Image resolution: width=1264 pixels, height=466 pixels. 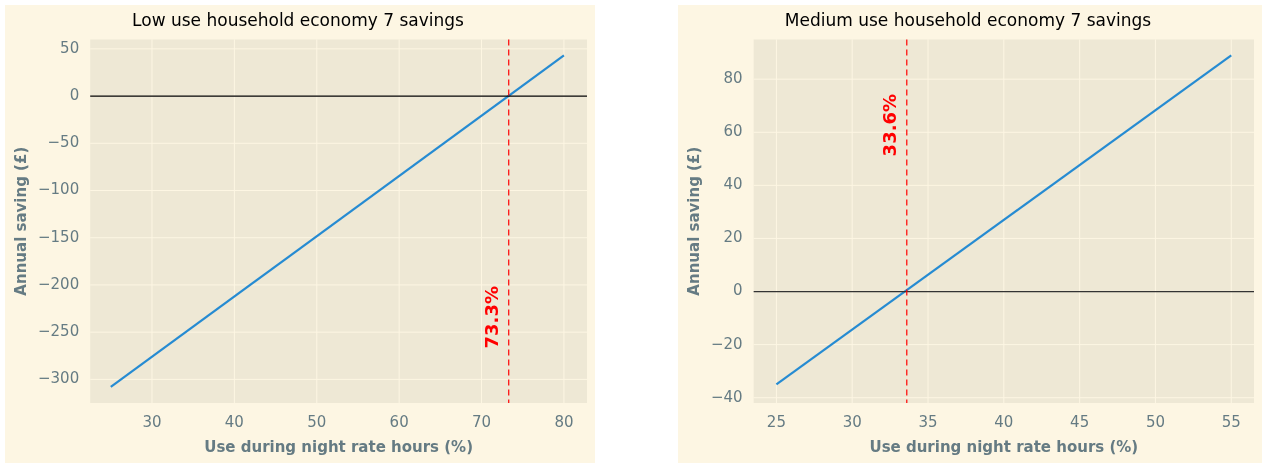 What do you see at coordinates (727, 343) in the screenshot?
I see `y-tick-label: −20` at bounding box center [727, 343].